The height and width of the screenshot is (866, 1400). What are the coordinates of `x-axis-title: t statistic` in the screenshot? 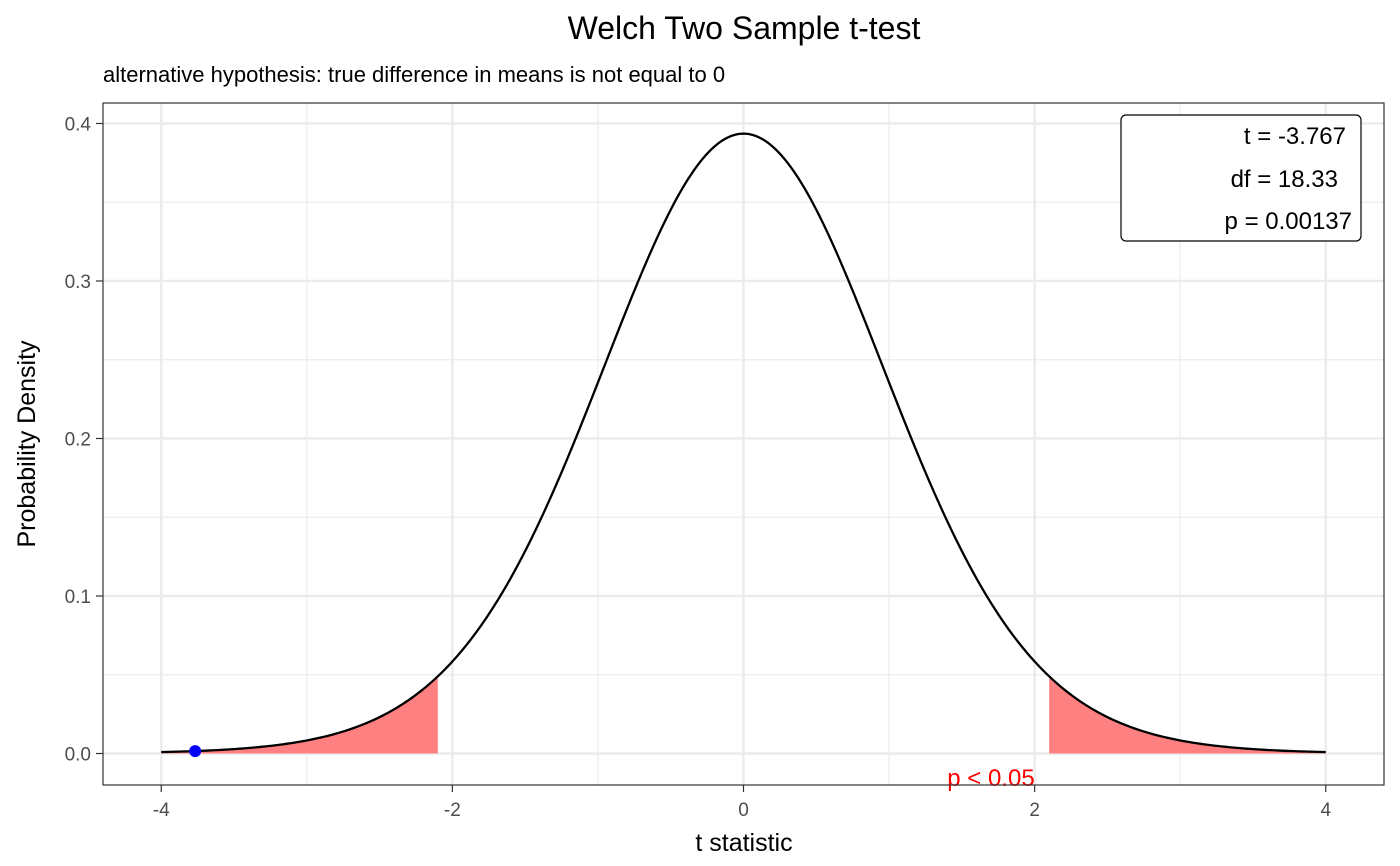 It's located at (743, 843).